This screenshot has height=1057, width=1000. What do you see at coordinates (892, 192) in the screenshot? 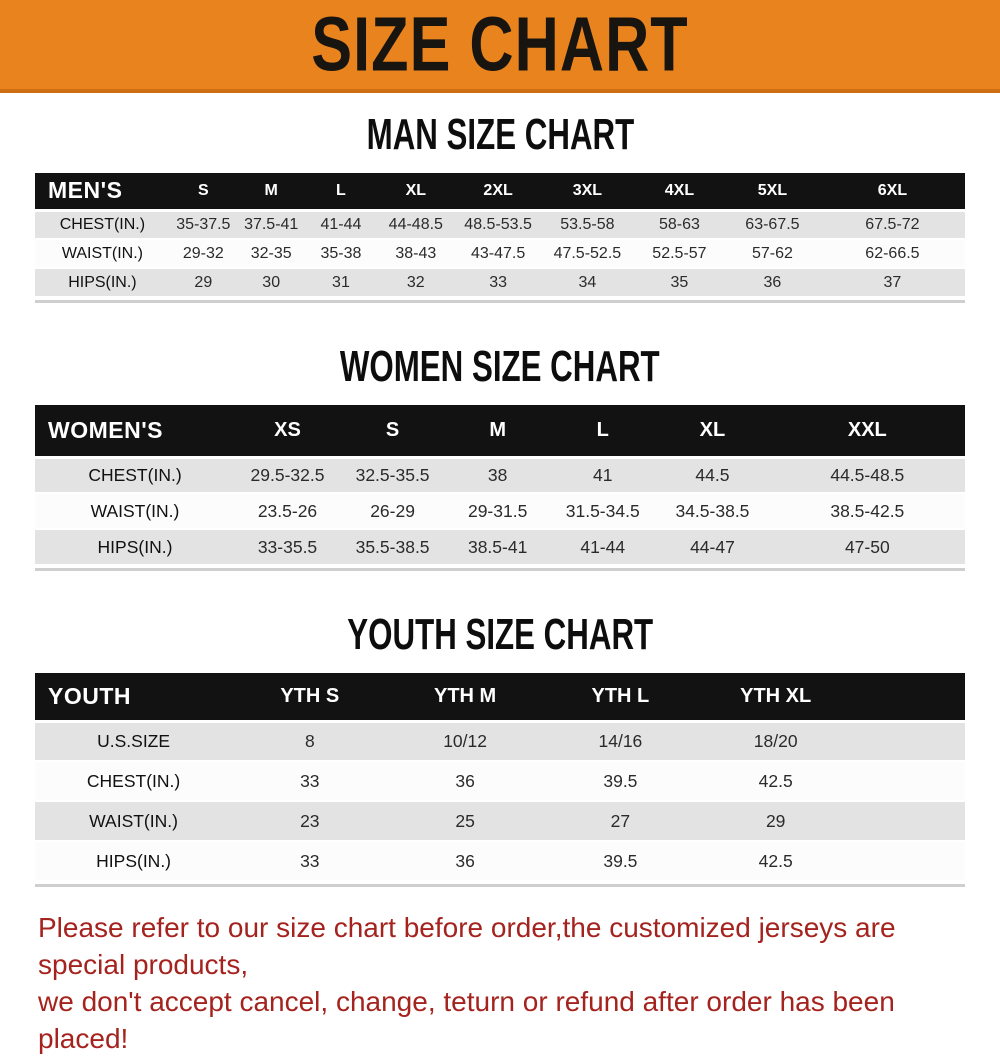
I see `column-header: 6XL` at bounding box center [892, 192].